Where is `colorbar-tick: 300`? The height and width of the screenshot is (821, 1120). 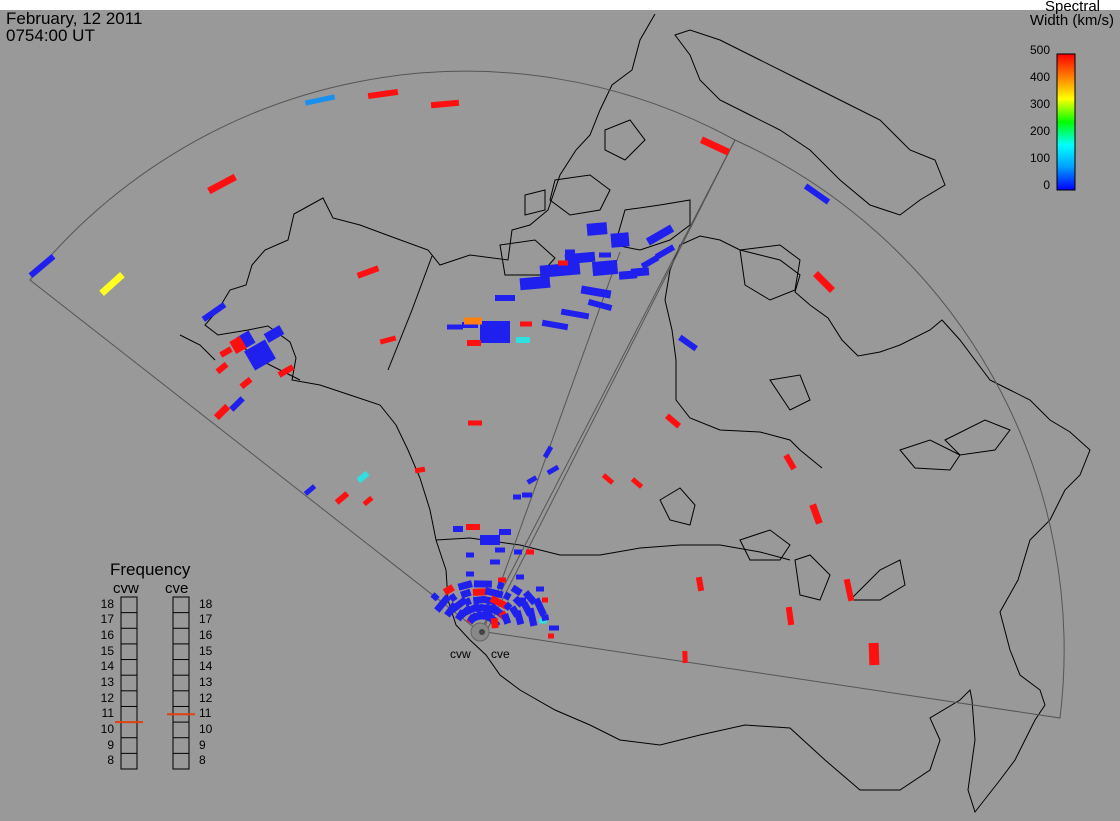
colorbar-tick: 300 is located at coordinates (1039, 104).